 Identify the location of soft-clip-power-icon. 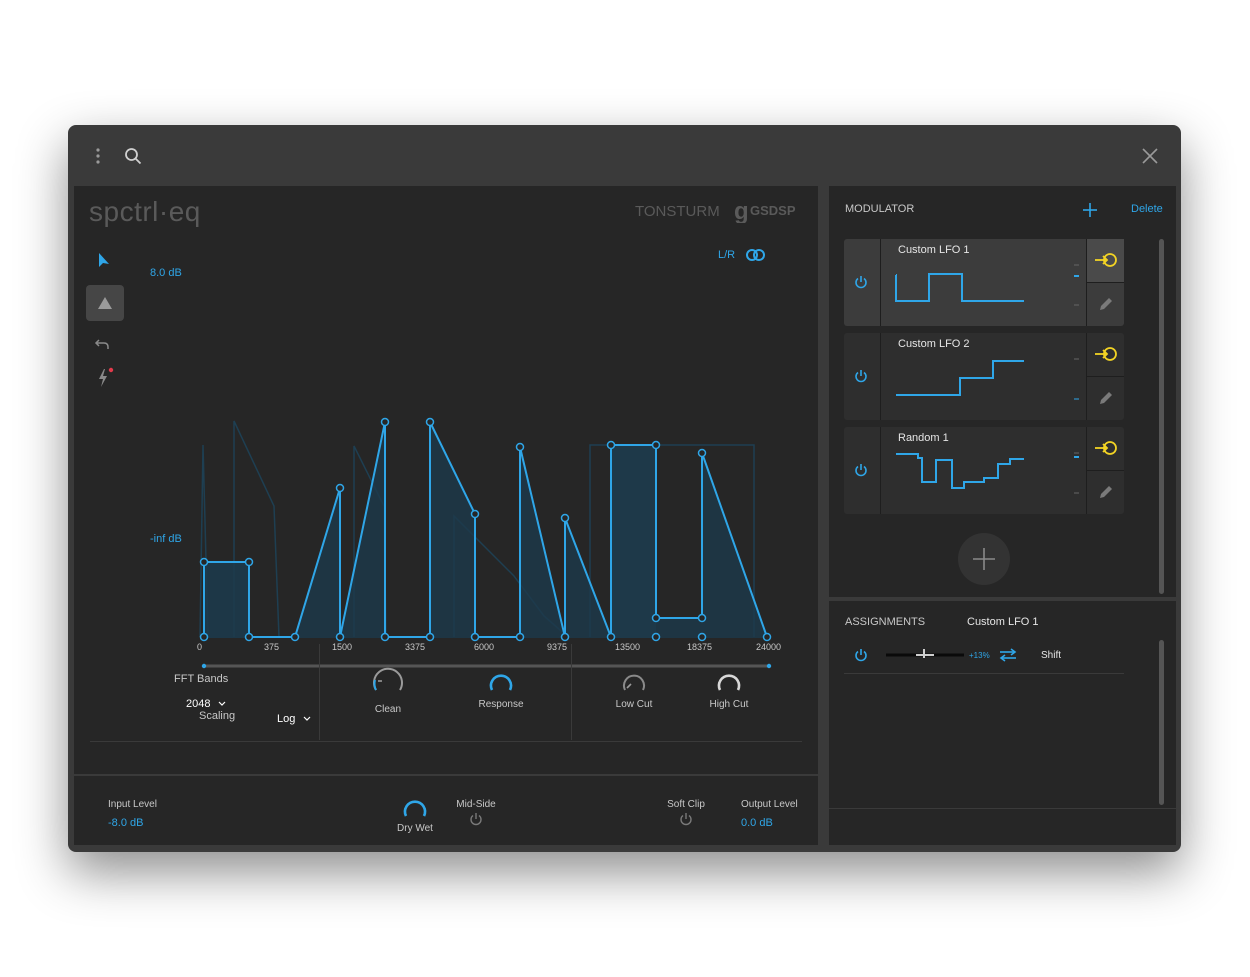
(686, 819).